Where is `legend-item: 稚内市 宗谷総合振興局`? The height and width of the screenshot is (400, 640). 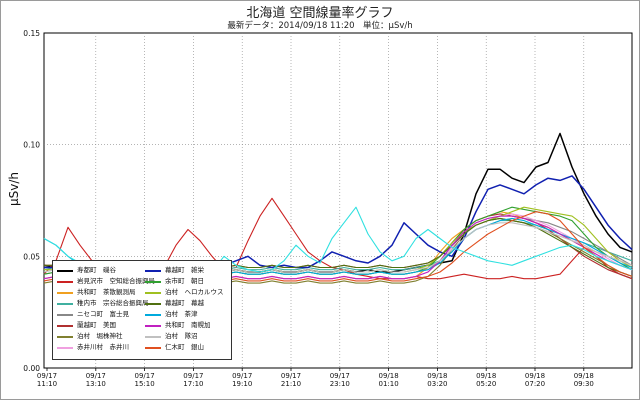 legend-item: 稚内市 宗谷総合振興局 is located at coordinates (103, 303).